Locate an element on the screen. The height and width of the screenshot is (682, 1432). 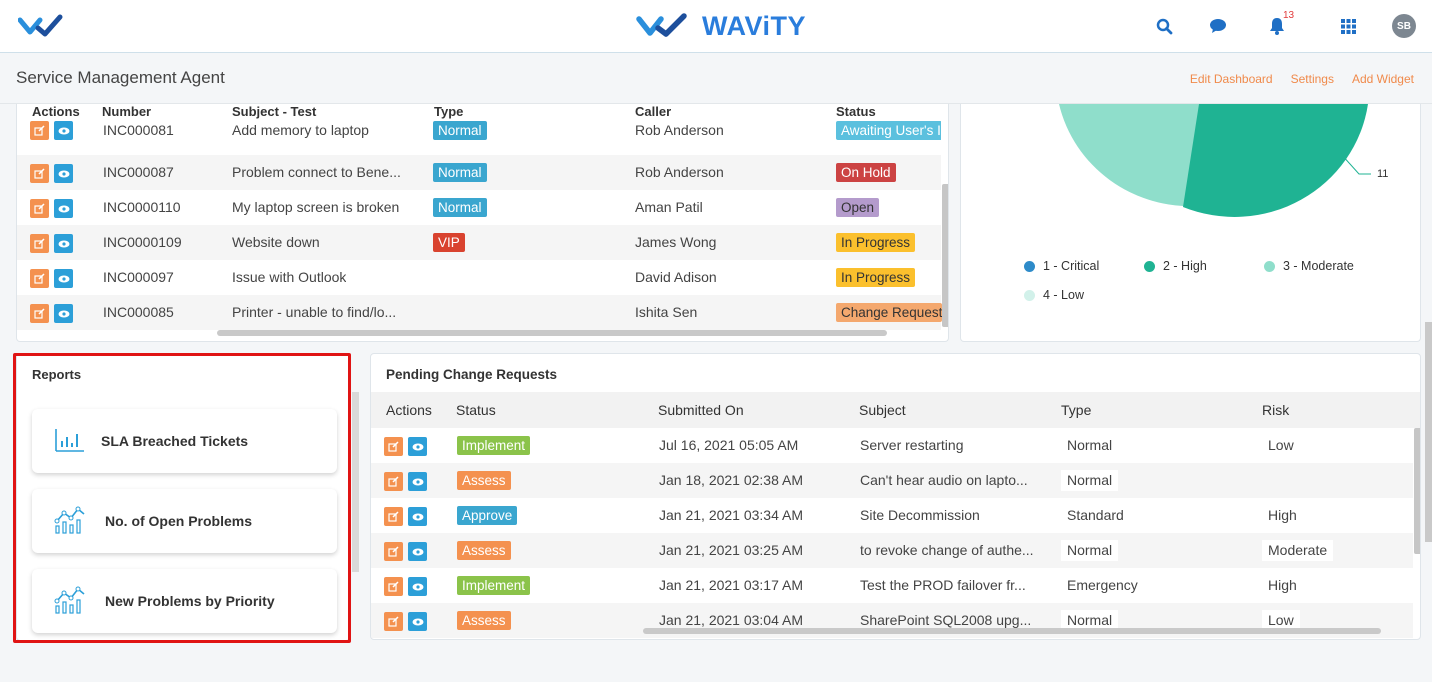
cr-risk: Moderate is located at coordinates (1298, 550).